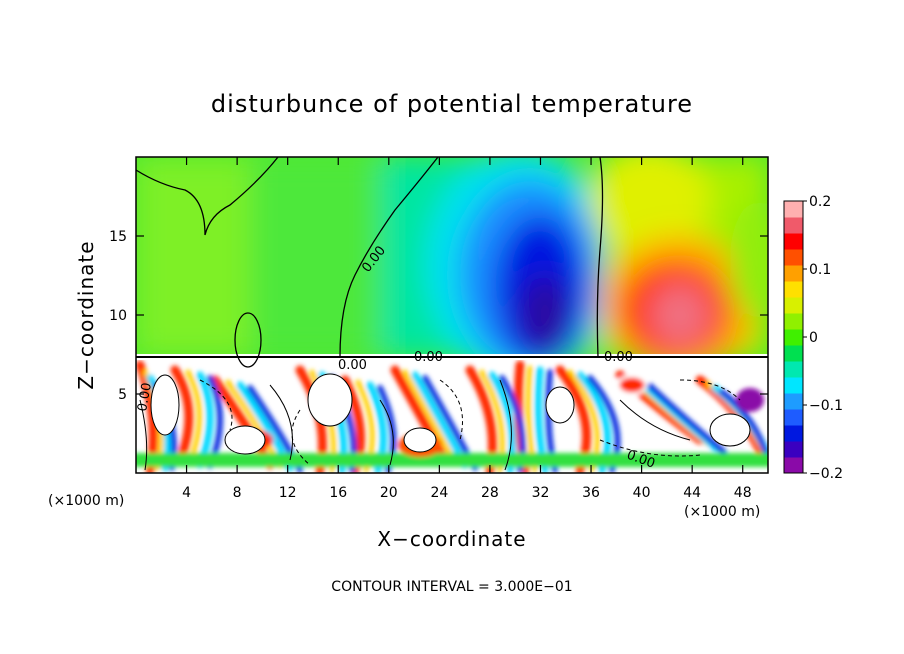 Image resolution: width=904 pixels, height=654 pixels. What do you see at coordinates (86, 501) in the screenshot?
I see `x-unit-left: (×1000 m)` at bounding box center [86, 501].